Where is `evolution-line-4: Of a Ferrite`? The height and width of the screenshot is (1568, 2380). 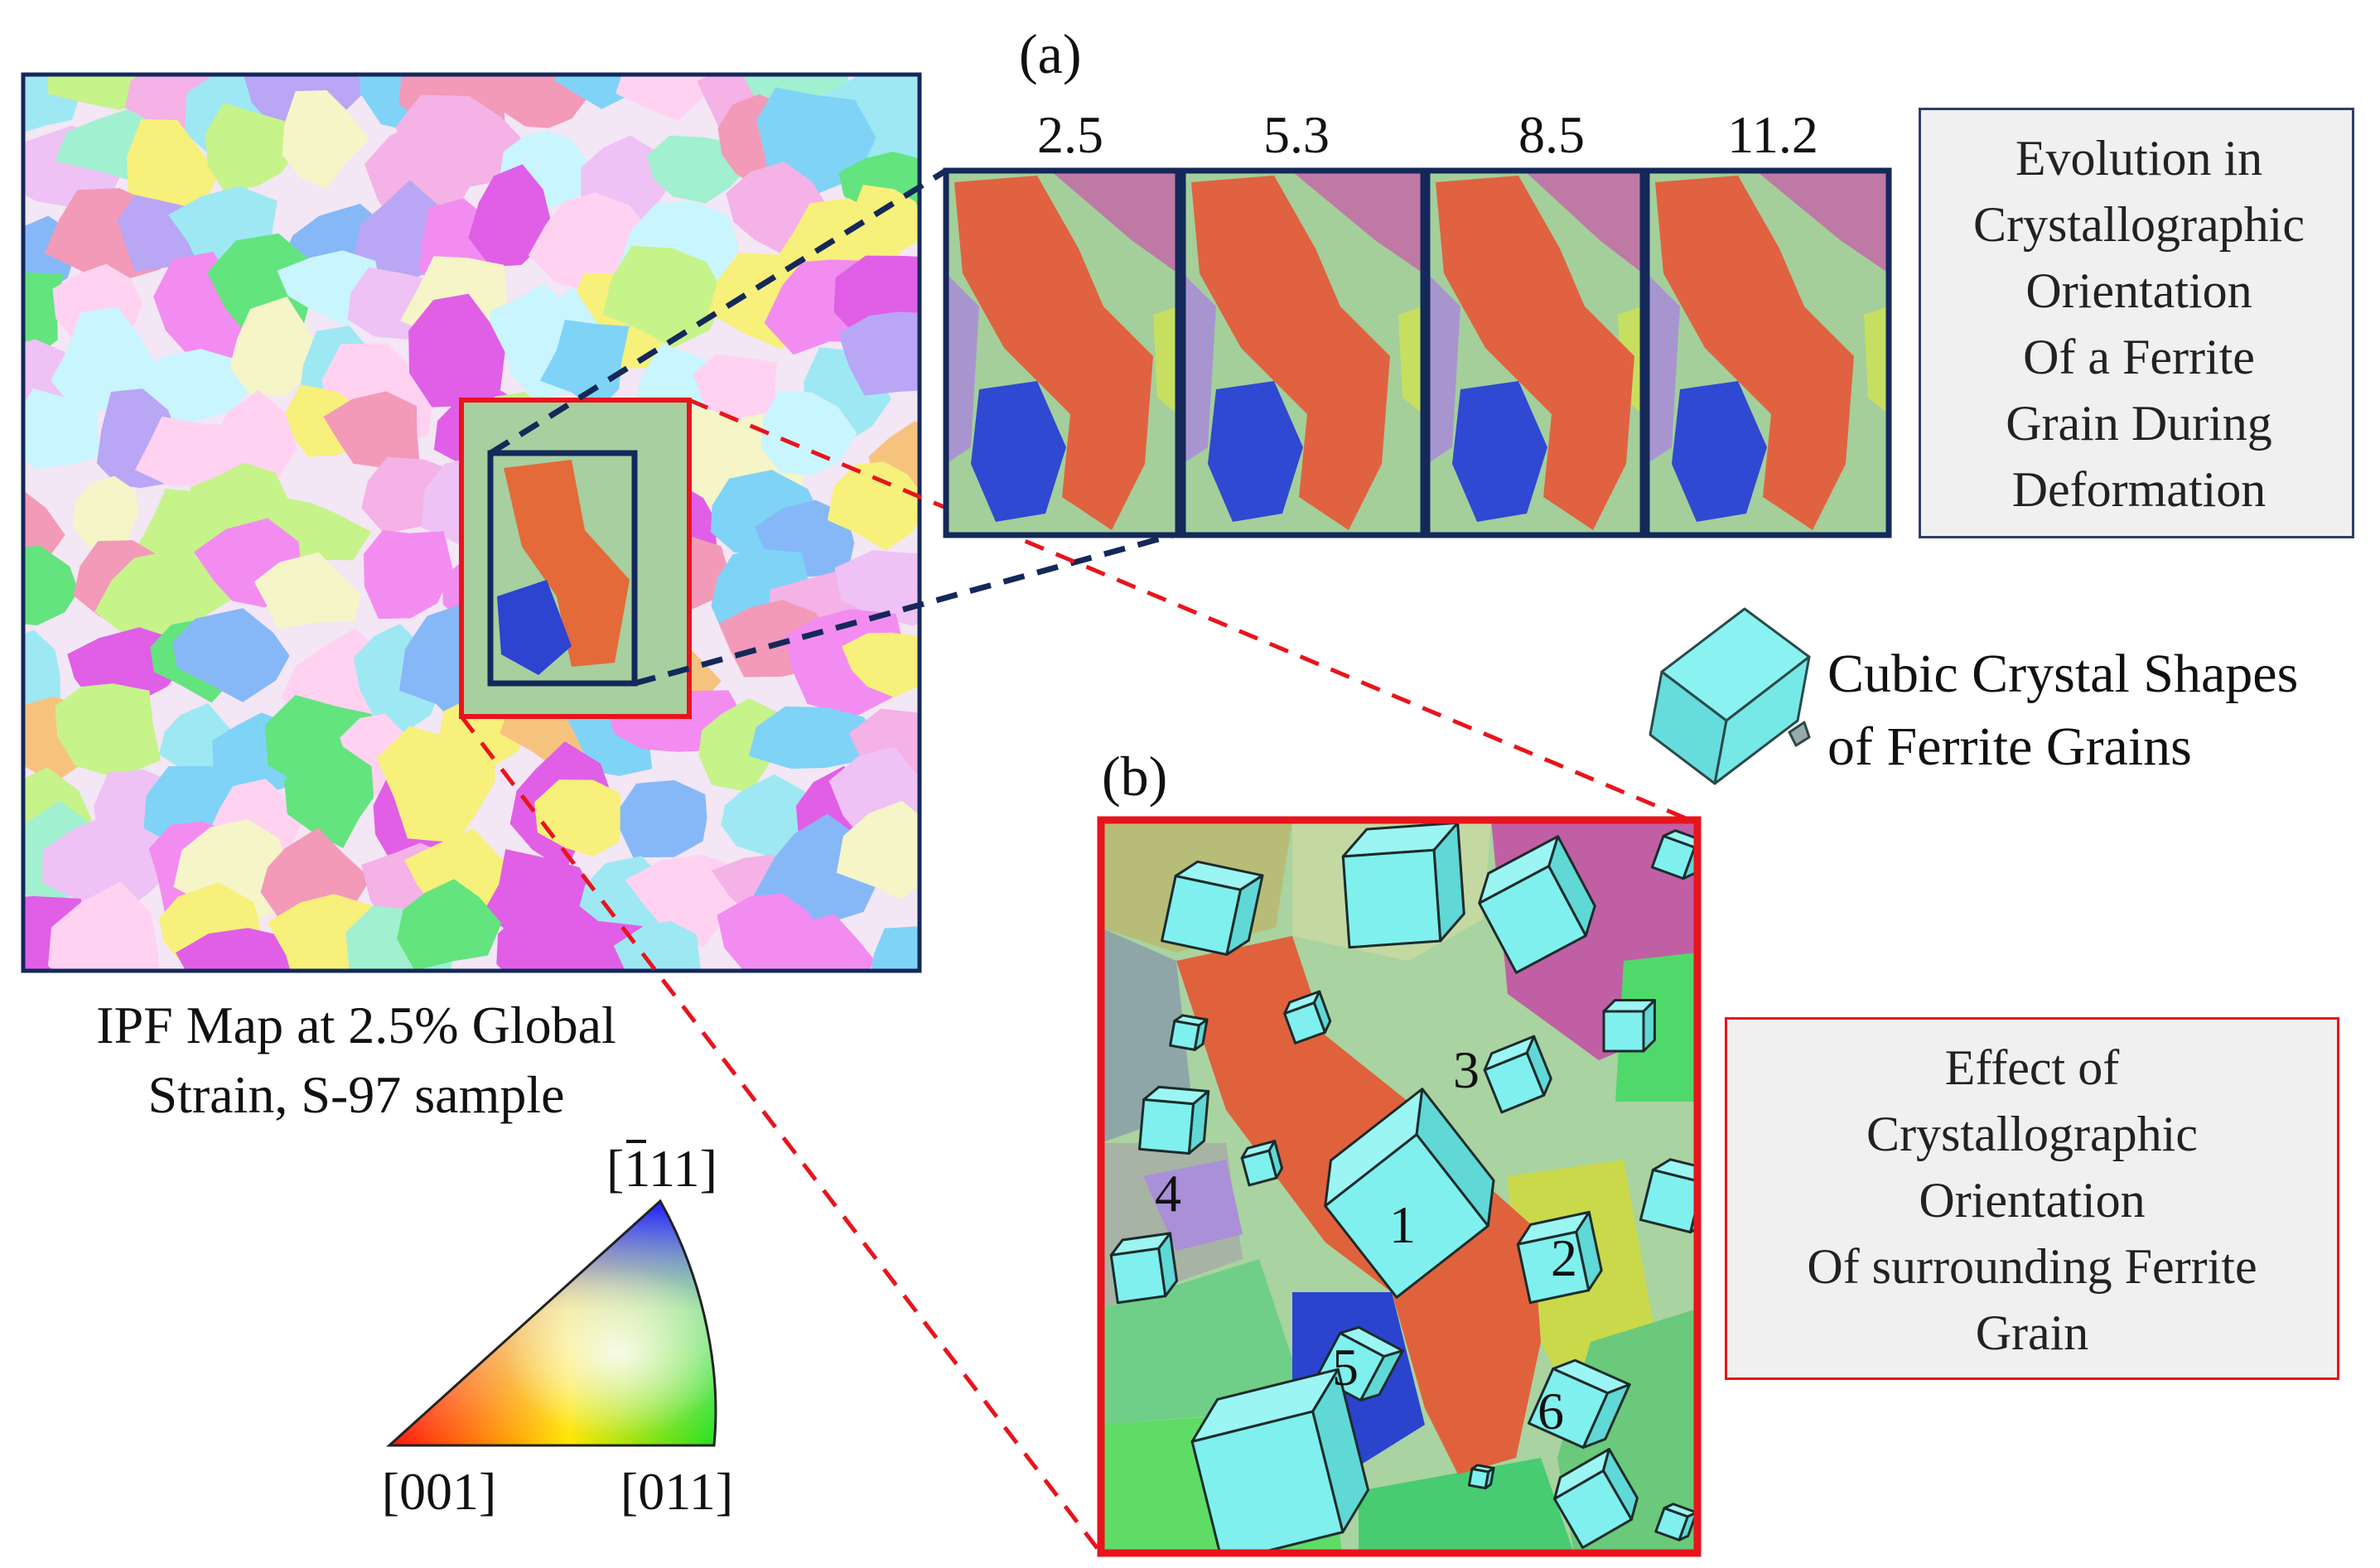
evolution-line-4: Of a Ferrite is located at coordinates (2139, 357).